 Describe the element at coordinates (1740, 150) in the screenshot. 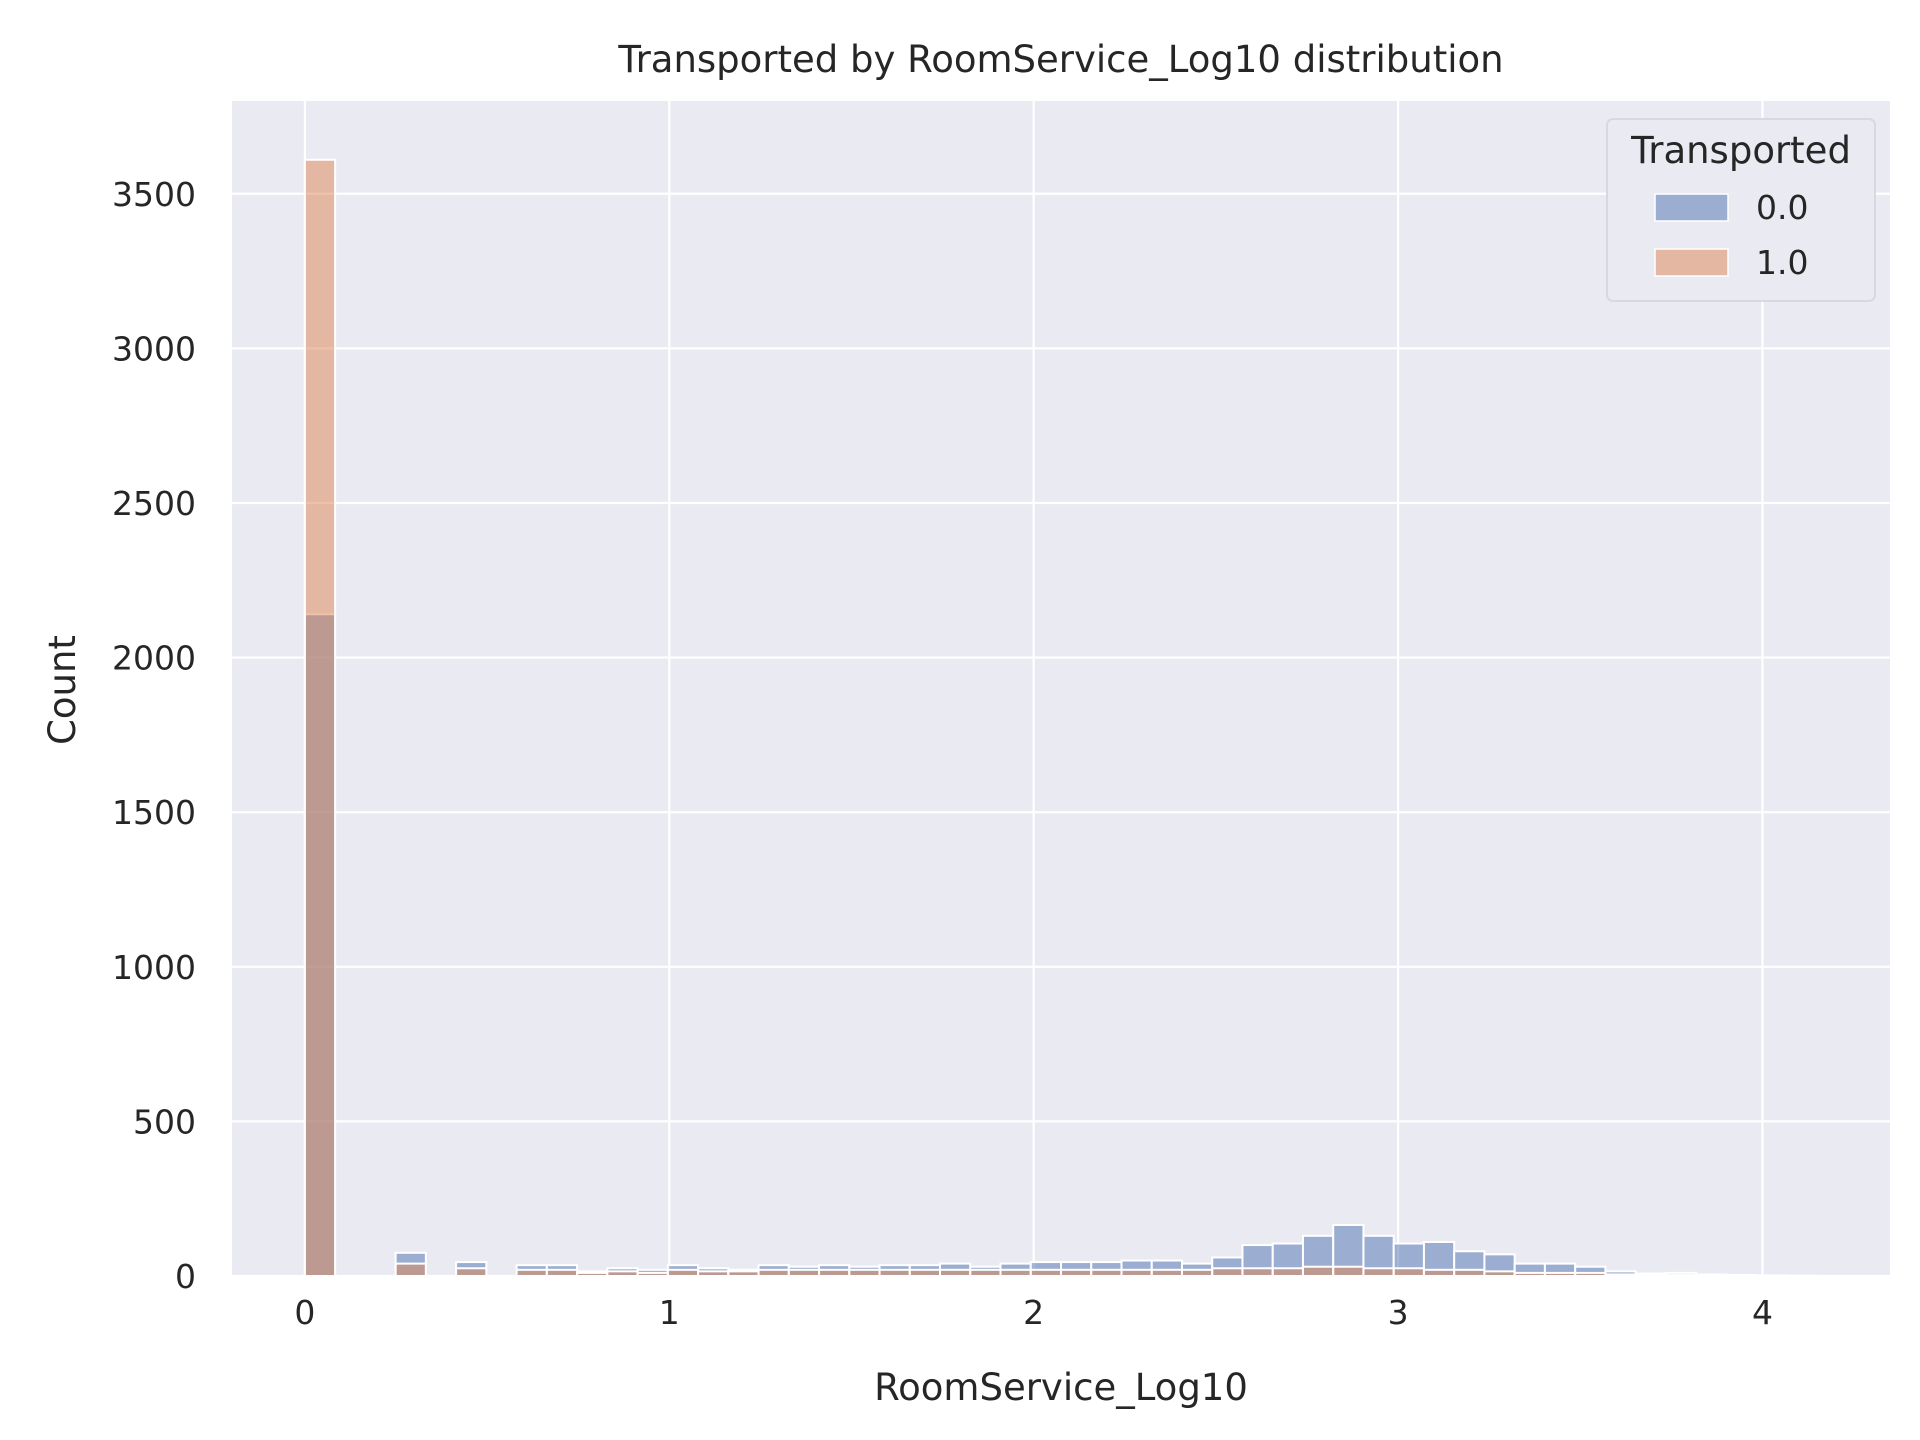

I see `legend-title: Transported` at that location.